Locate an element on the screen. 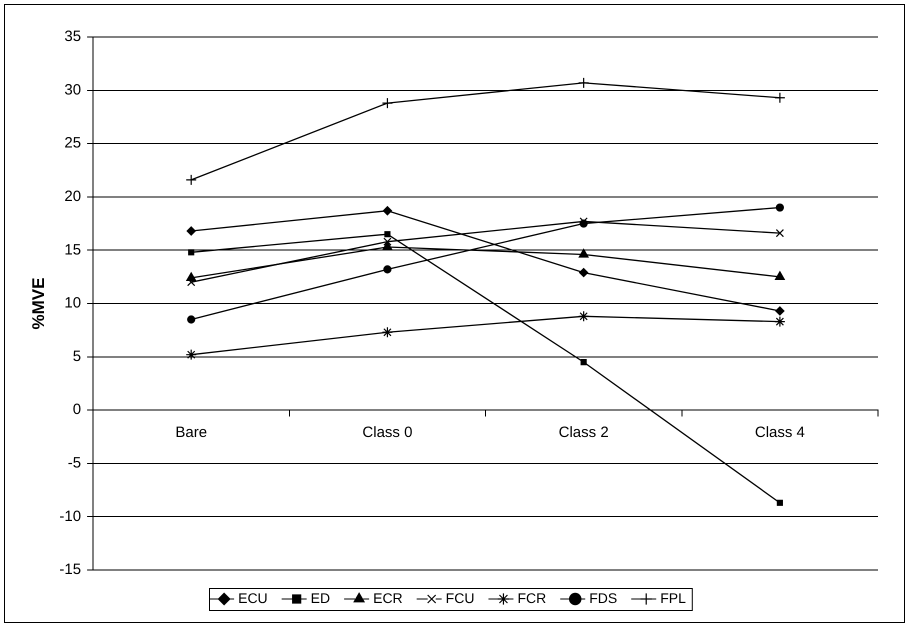  y-tick-label: 10 is located at coordinates (73, 303).